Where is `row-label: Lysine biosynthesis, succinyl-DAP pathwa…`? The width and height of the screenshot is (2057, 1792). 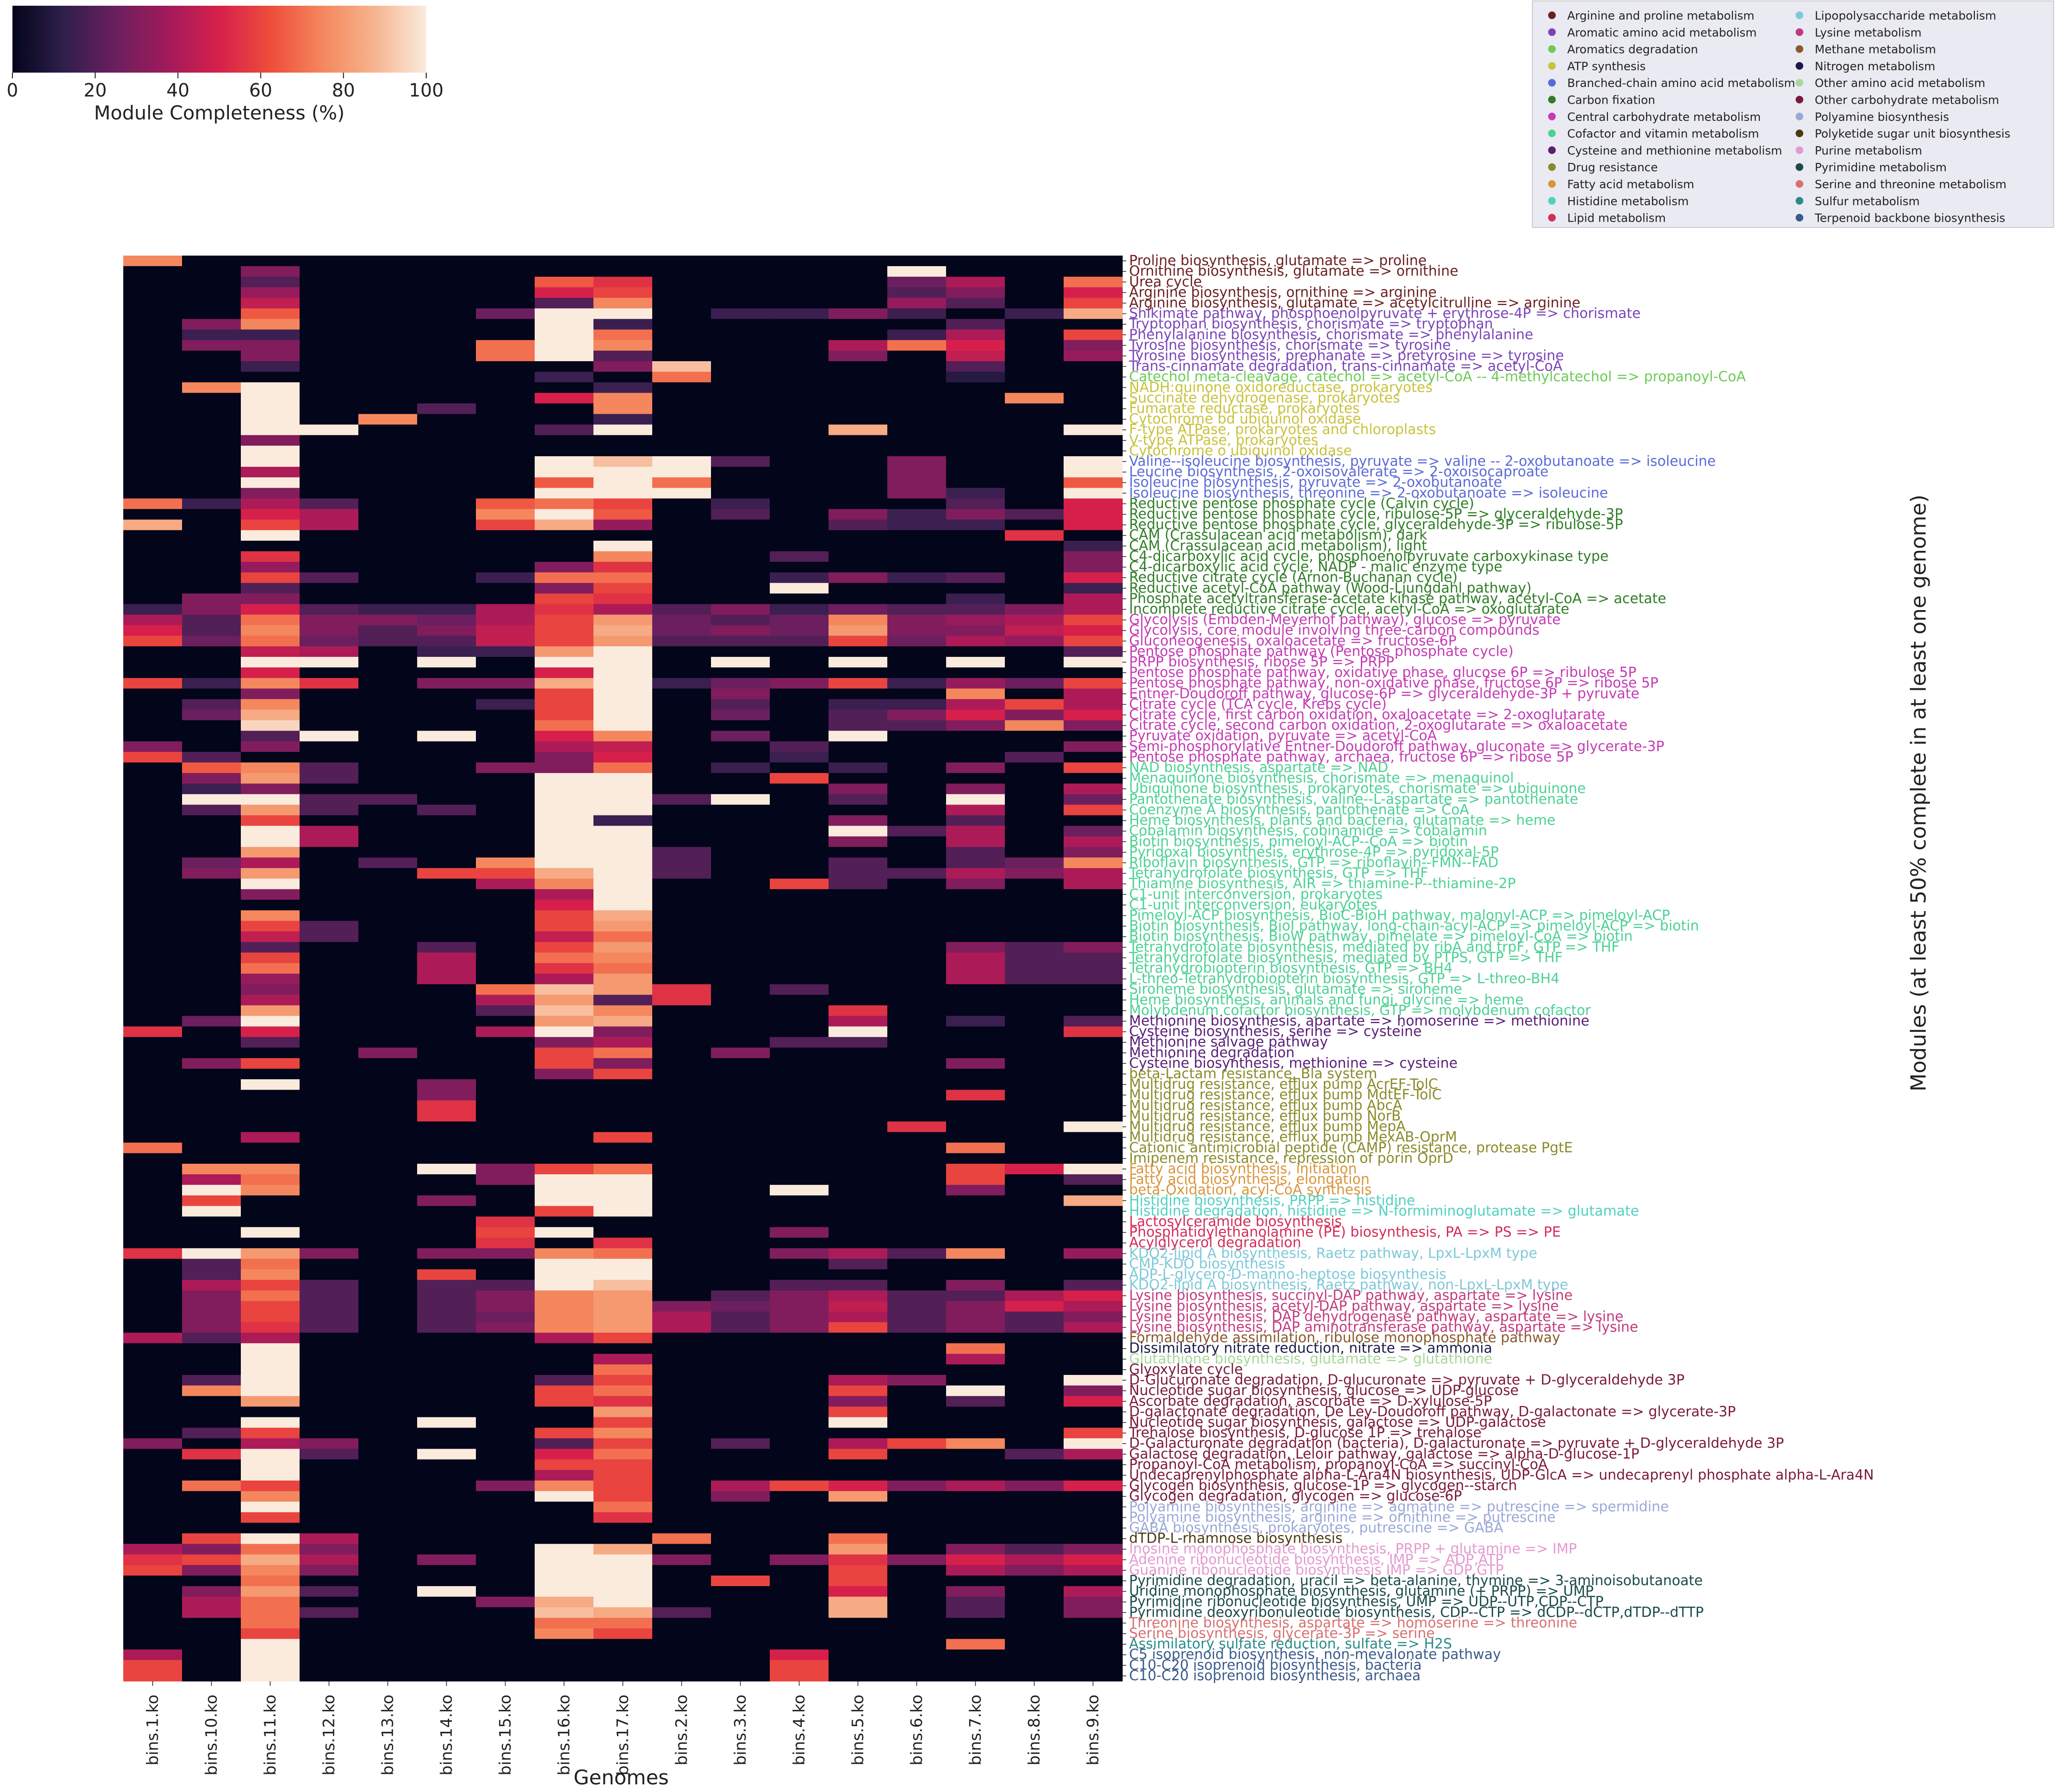
row-label: Lysine biosynthesis, succinyl-DAP pathwa… is located at coordinates (1350, 1295).